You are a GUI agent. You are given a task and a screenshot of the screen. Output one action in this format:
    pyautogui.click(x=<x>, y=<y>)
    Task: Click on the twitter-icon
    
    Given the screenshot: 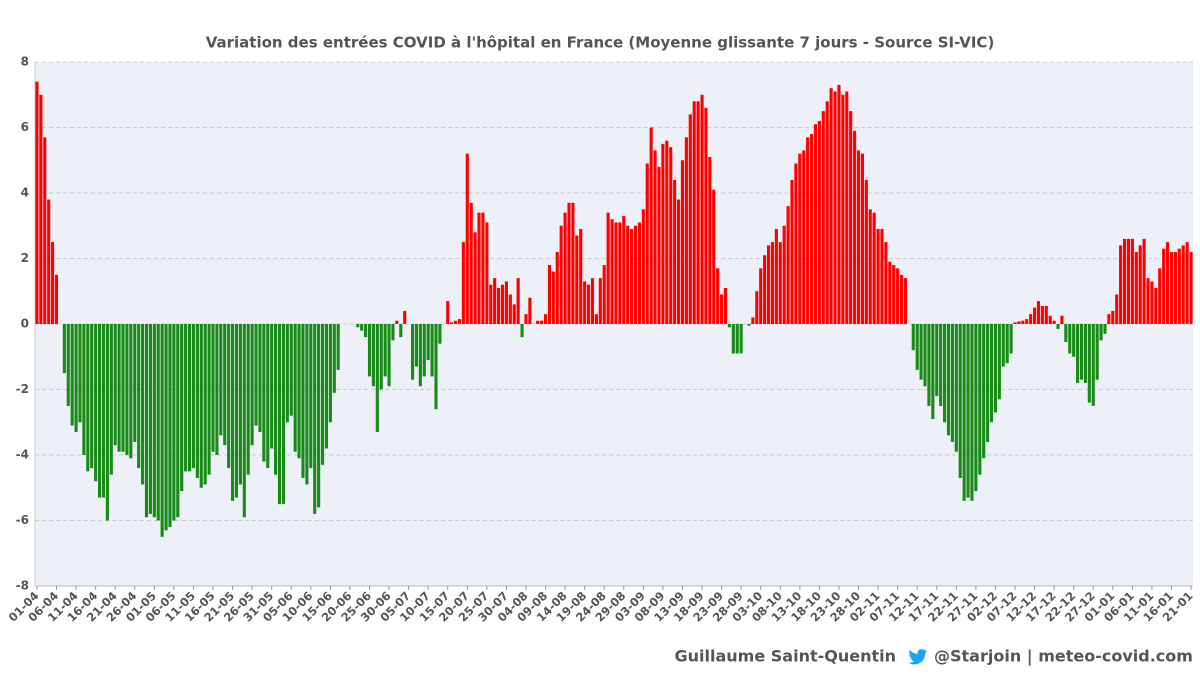 What is the action you would take?
    pyautogui.click(x=918, y=657)
    